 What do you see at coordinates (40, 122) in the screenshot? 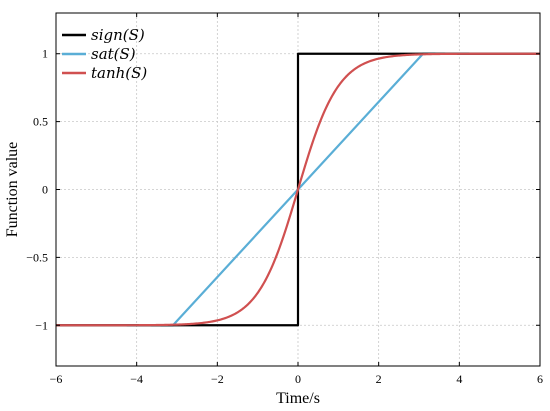
I see `y-tick-label: 0.5` at bounding box center [40, 122].